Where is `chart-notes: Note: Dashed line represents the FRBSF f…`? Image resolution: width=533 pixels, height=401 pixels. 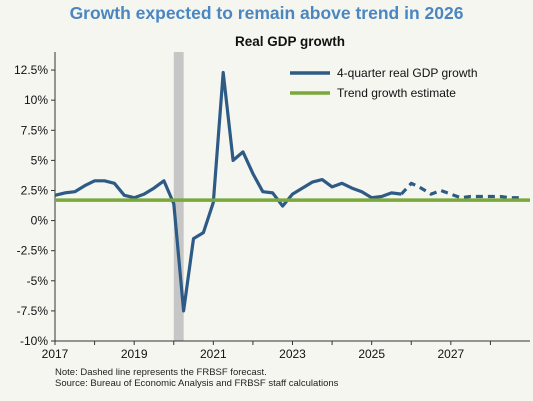 chart-notes: Note: Dashed line represents the FRBSF f… is located at coordinates (196, 378).